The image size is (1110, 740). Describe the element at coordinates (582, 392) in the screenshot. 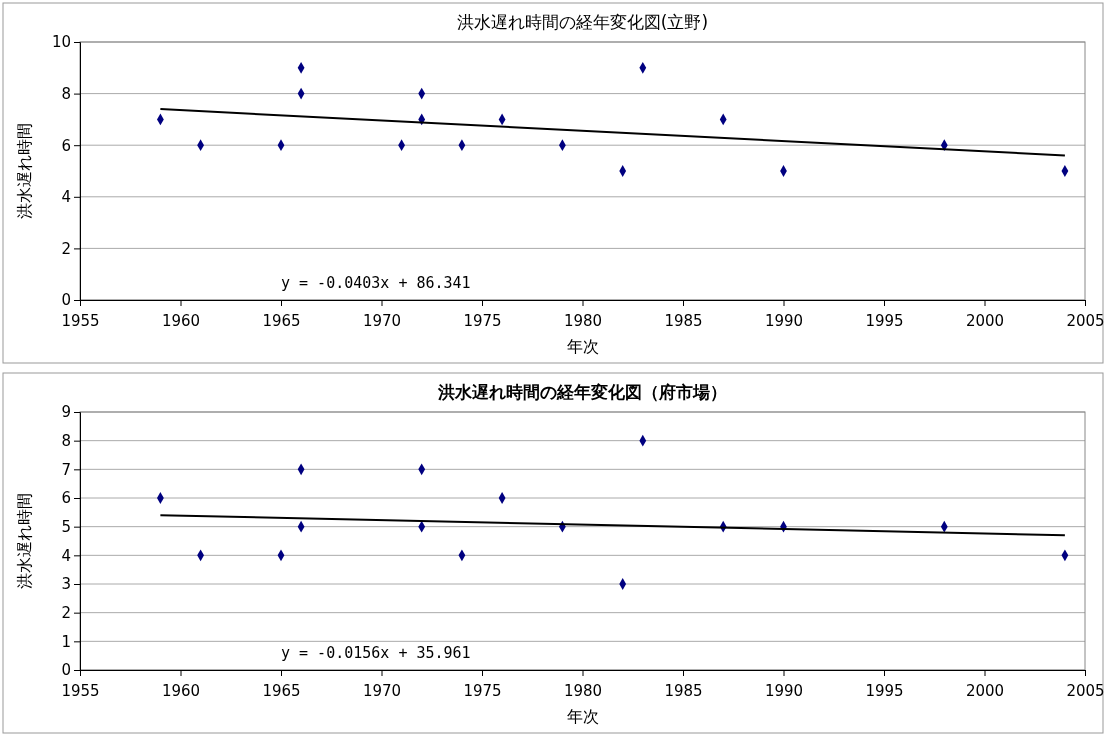

I see `chart-title: 洪水遅れ時間の経年変化図（府市場）` at that location.